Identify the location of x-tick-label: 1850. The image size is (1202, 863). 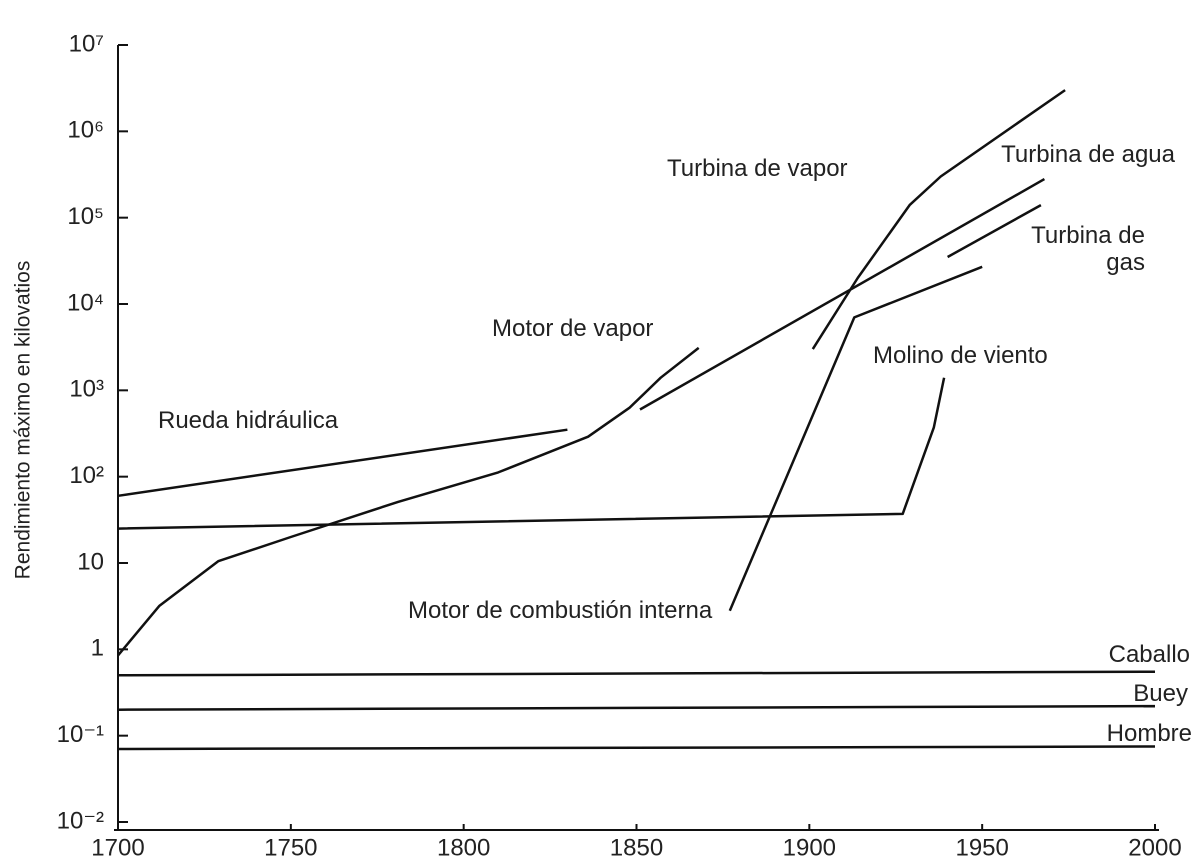
(636, 847).